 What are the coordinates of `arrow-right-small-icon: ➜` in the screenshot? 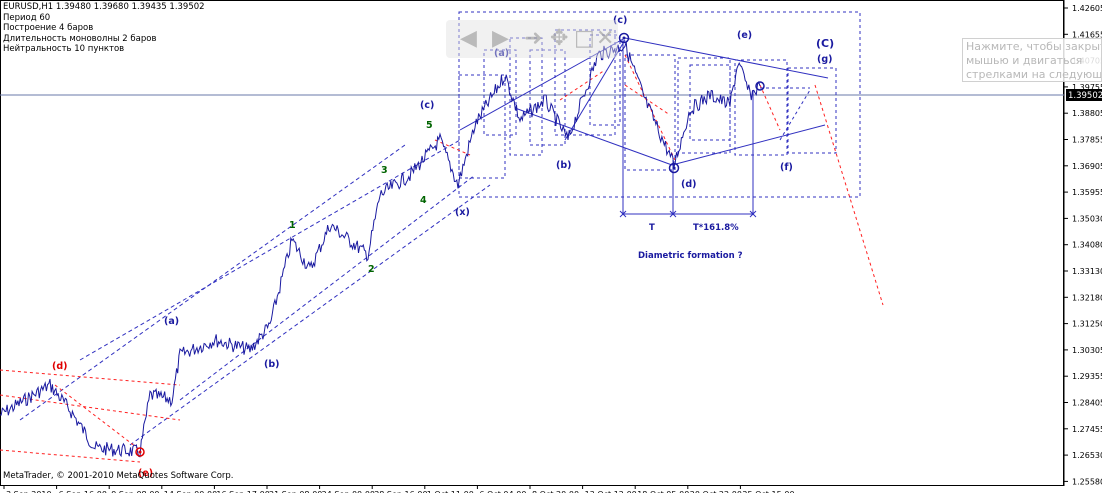 It's located at (533, 38).